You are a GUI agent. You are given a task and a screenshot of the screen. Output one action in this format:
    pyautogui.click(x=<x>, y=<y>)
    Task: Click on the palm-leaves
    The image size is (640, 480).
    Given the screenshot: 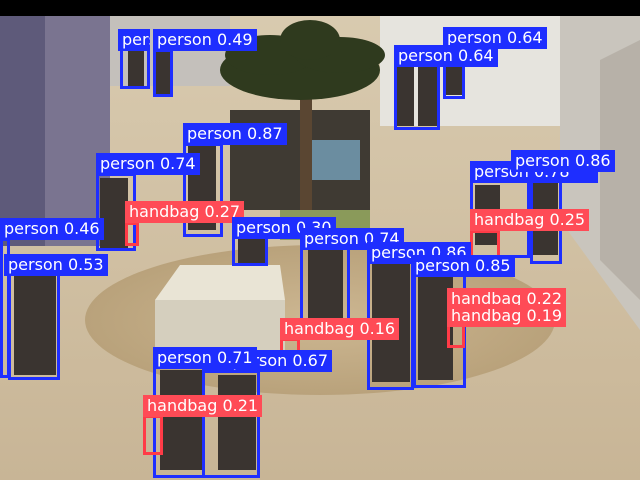 What is the action you would take?
    pyautogui.click(x=302, y=60)
    